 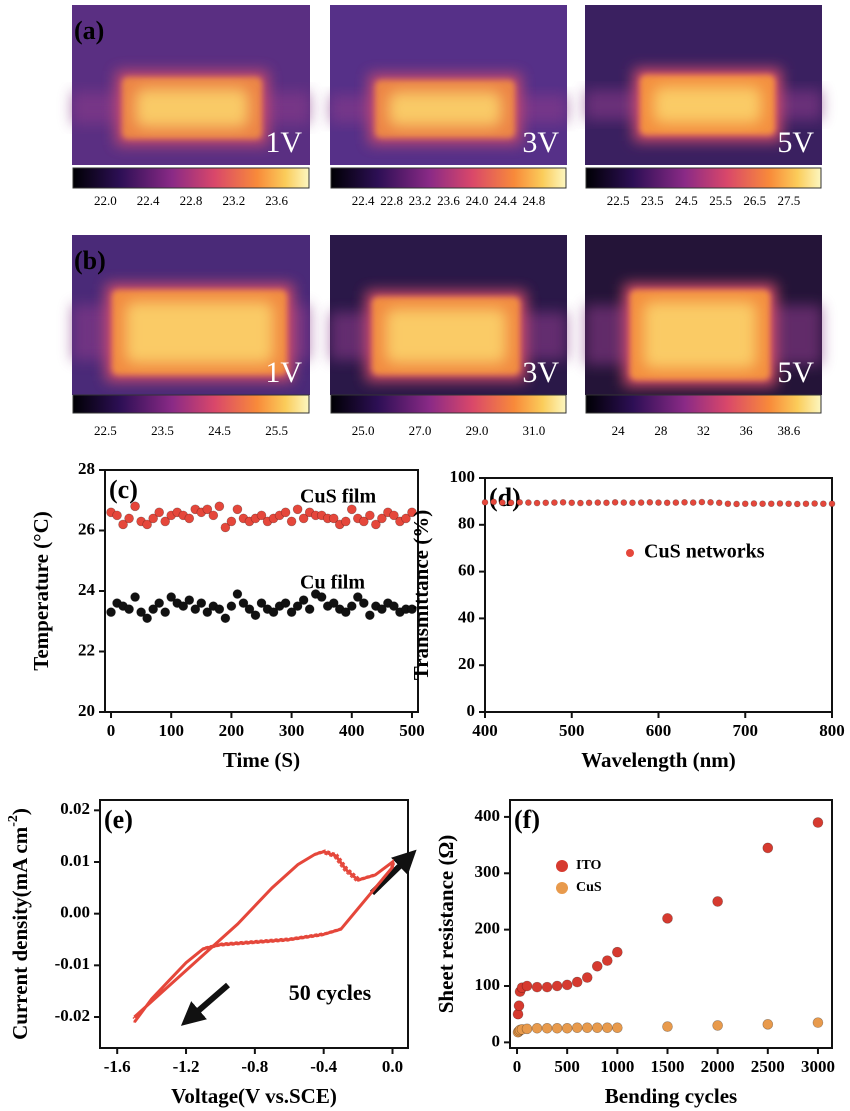 What do you see at coordinates (332, 583) in the screenshot?
I see `series-label: Cu film` at bounding box center [332, 583].